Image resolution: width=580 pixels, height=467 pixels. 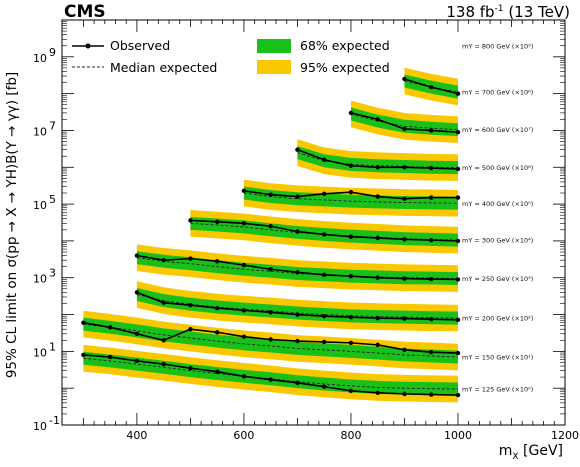 I want to click on y-tick-exponent: -1, so click(x=54, y=420).